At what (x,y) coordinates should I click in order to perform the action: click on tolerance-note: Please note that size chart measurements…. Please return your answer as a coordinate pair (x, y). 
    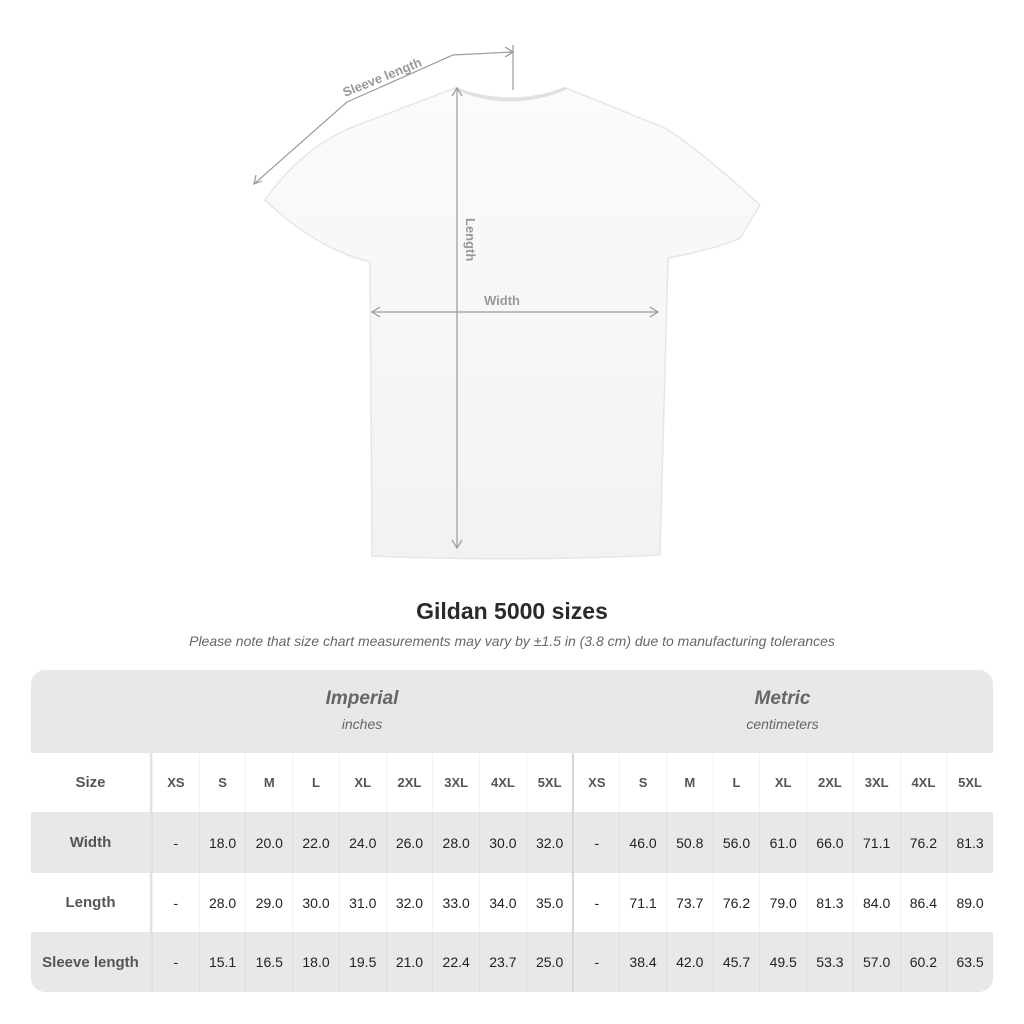
    Looking at the image, I should click on (512, 641).